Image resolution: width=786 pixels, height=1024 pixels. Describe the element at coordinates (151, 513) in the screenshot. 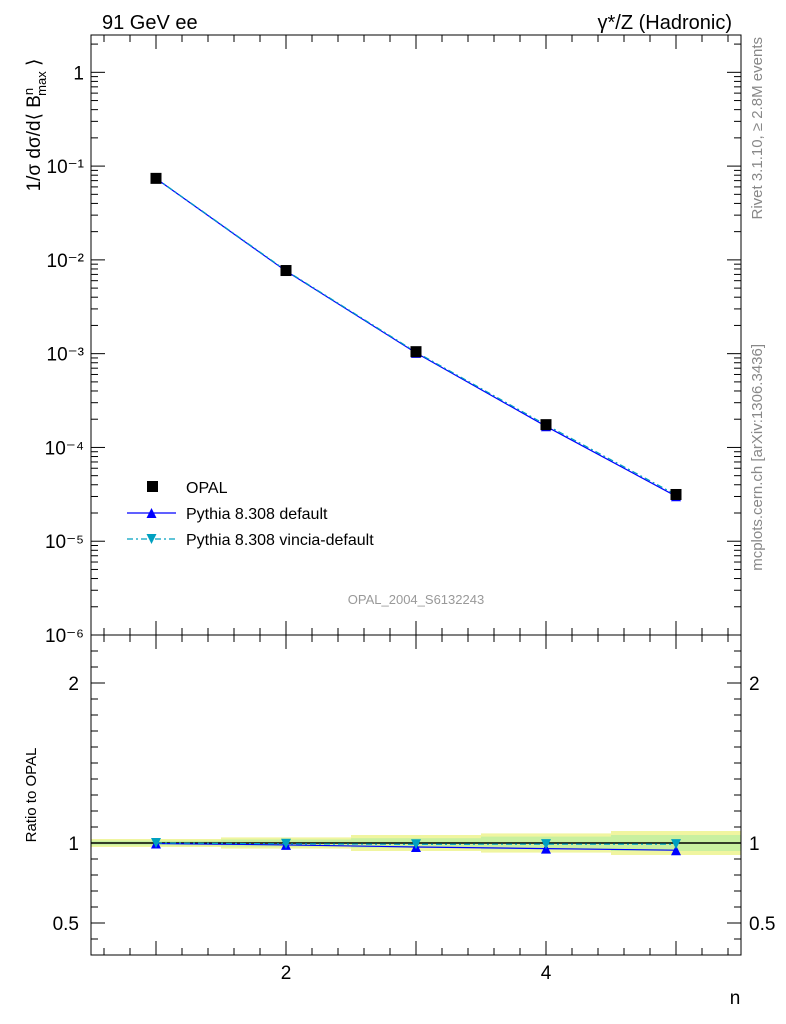

I see `legend-default-marker` at that location.